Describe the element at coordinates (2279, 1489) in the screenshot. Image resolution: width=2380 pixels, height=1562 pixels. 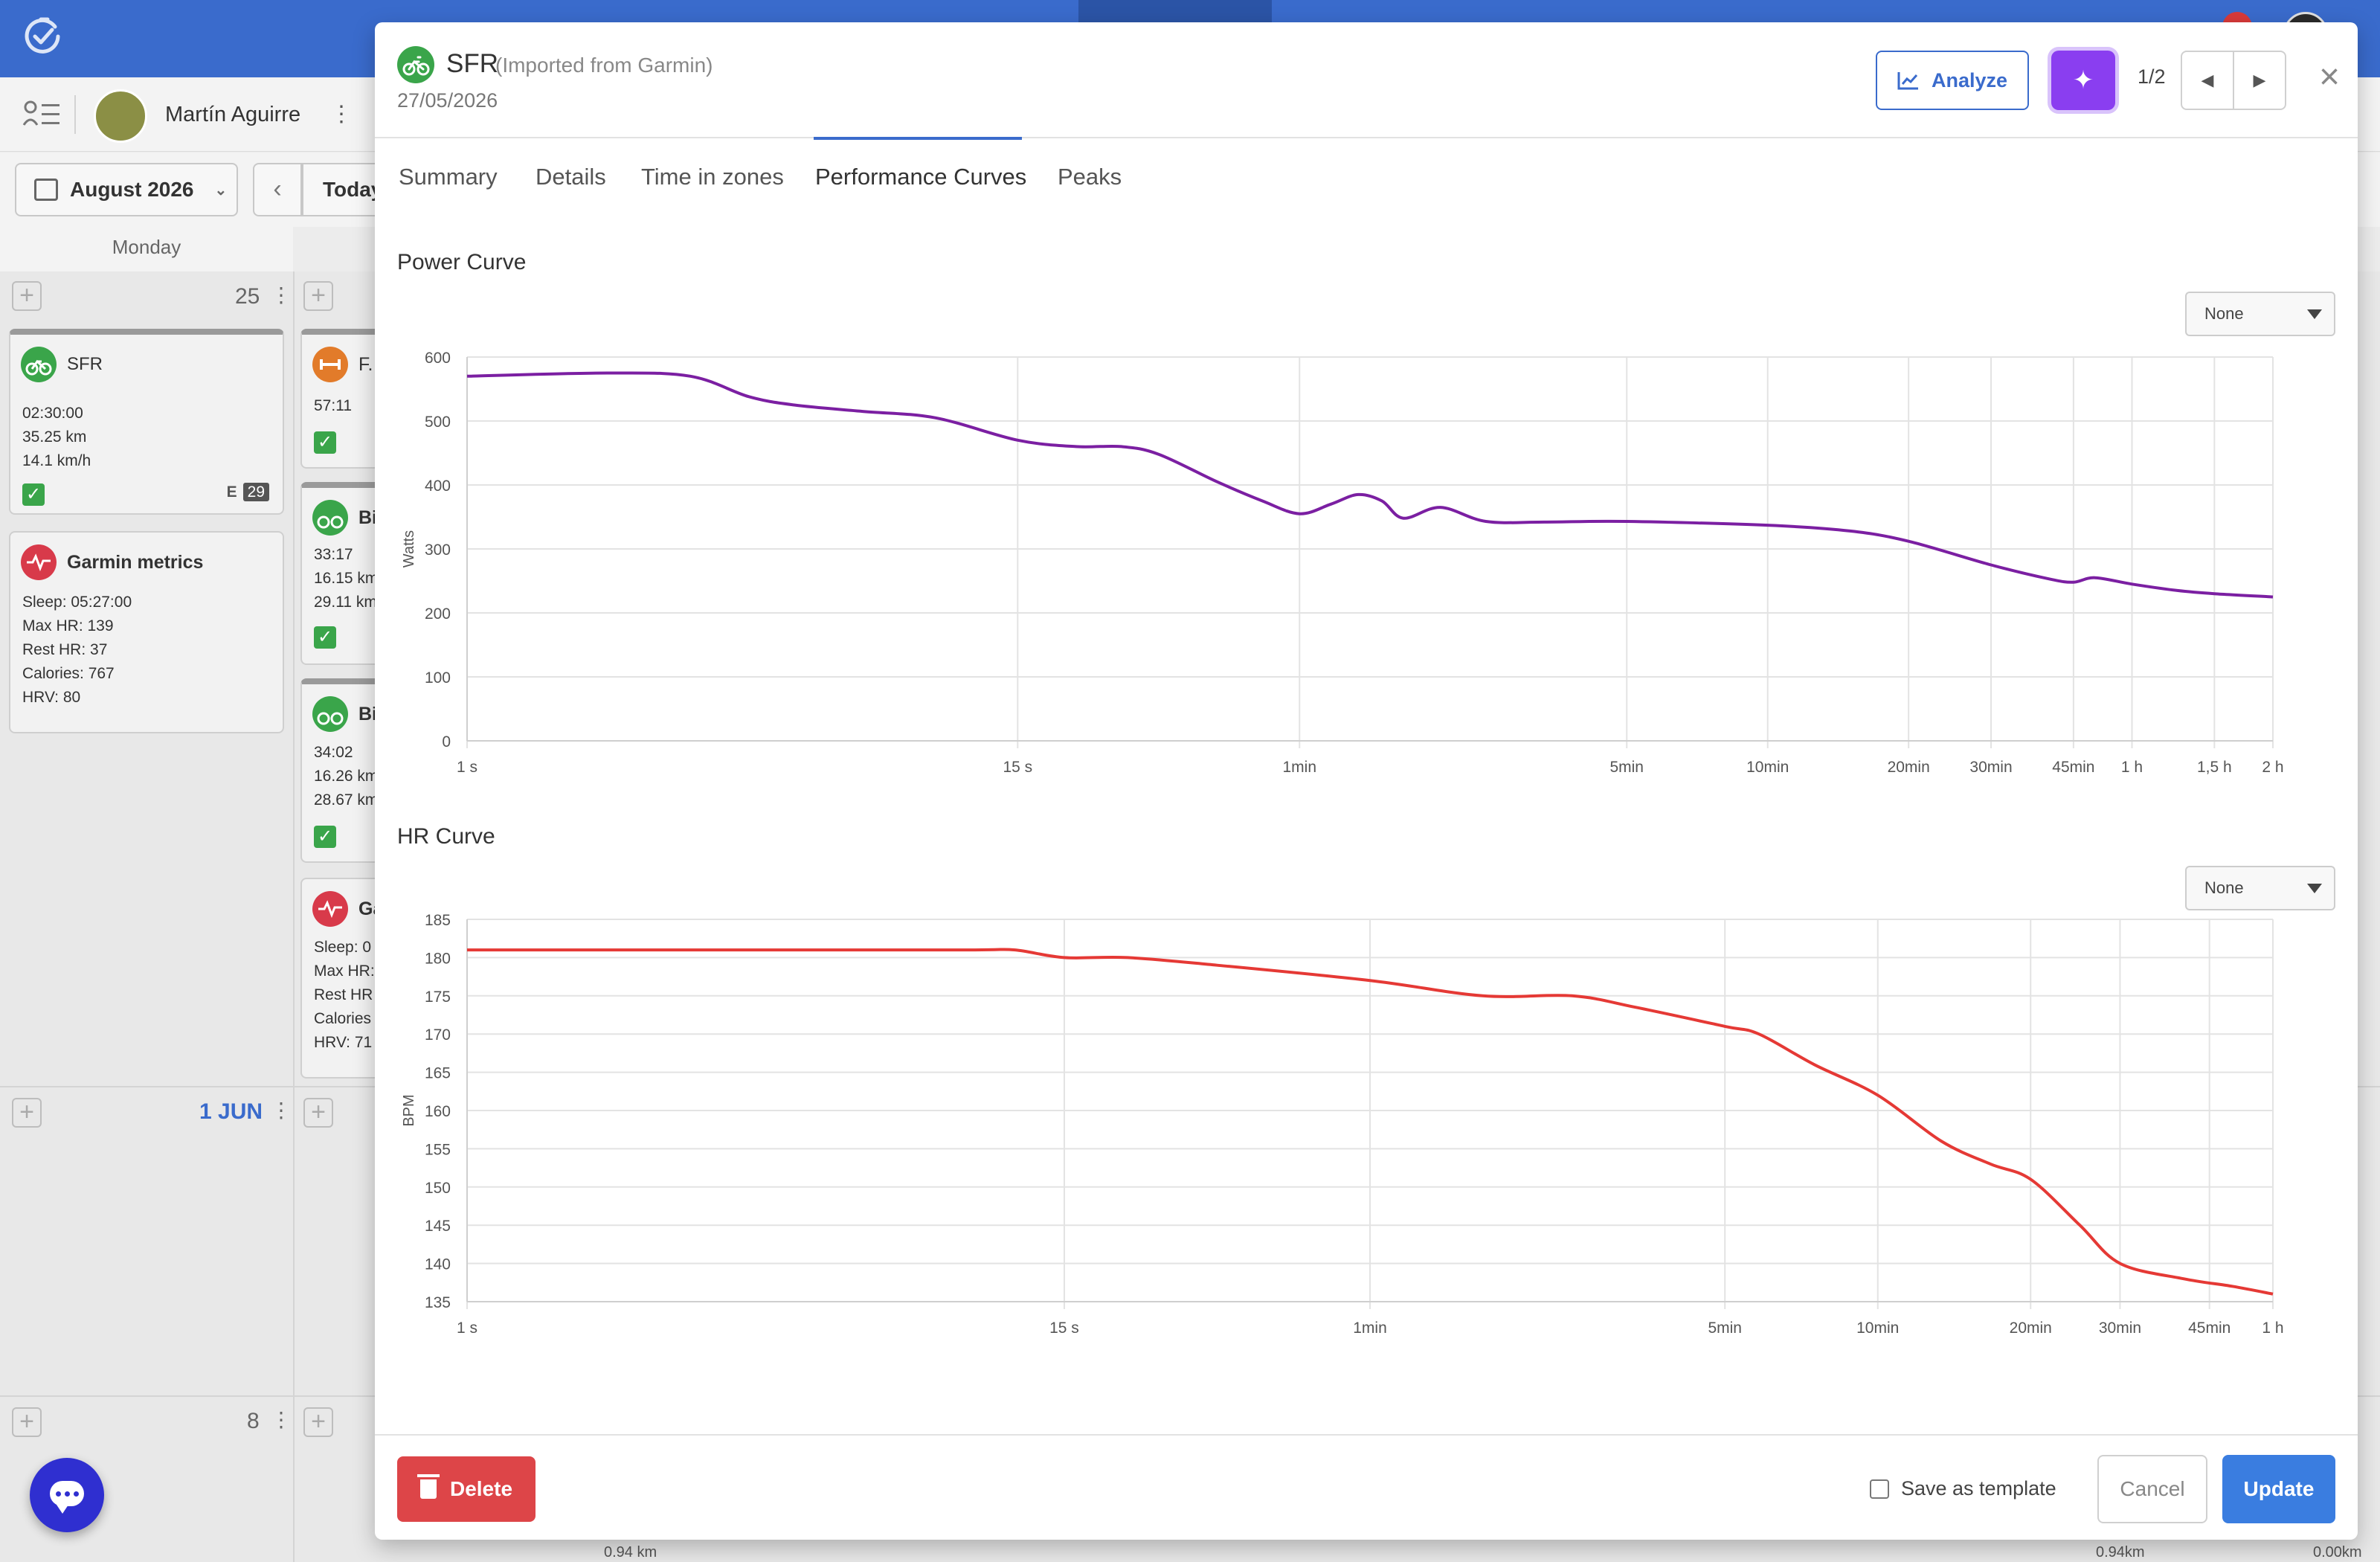
I see `update-button: Update` at that location.